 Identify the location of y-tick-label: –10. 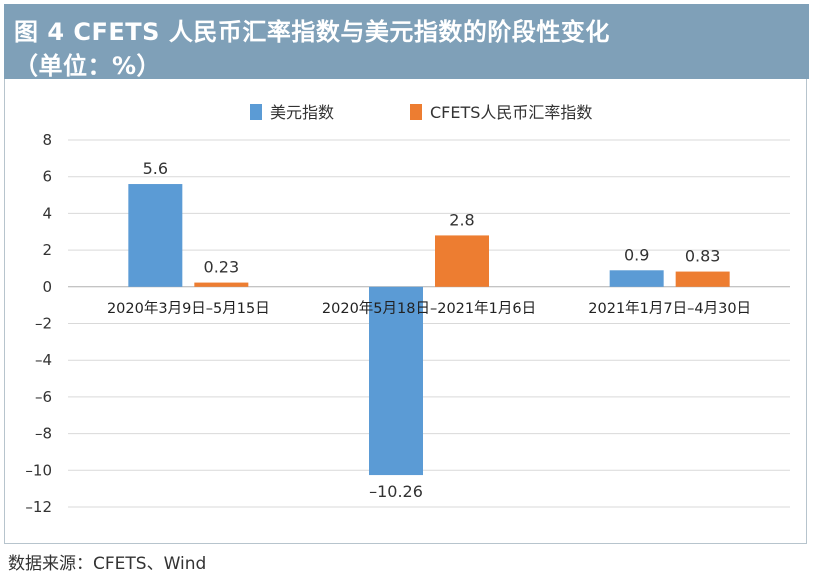
(38, 470).